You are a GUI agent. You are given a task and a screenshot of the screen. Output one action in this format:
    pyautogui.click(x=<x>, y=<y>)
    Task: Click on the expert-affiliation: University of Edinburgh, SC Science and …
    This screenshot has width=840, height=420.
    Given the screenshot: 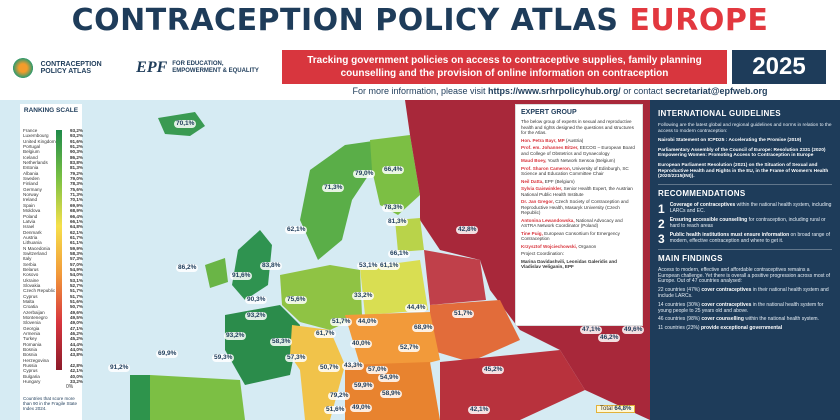 What is the action you would take?
    pyautogui.click(x=575, y=171)
    